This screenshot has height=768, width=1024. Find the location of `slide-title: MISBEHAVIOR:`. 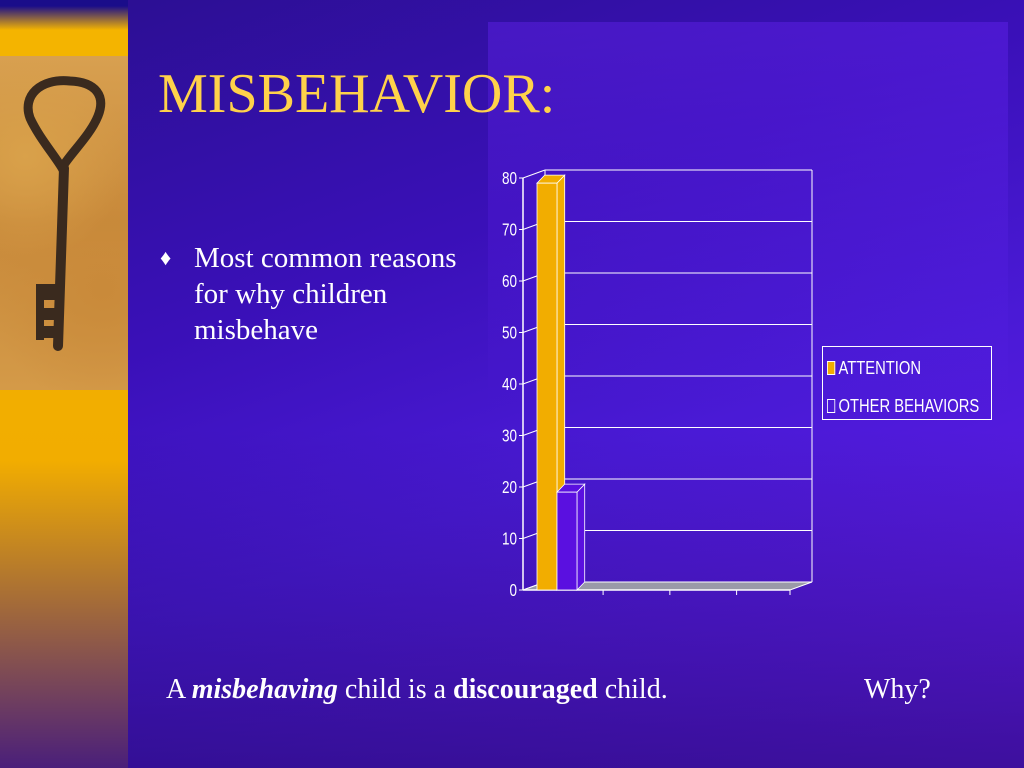

slide-title: MISBEHAVIOR: is located at coordinates (357, 94).